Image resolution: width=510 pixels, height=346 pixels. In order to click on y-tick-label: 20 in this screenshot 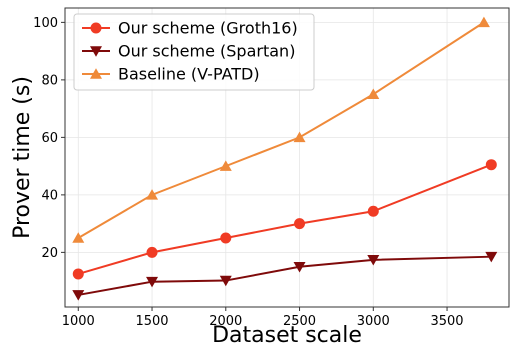, I will do `click(49, 253)`.